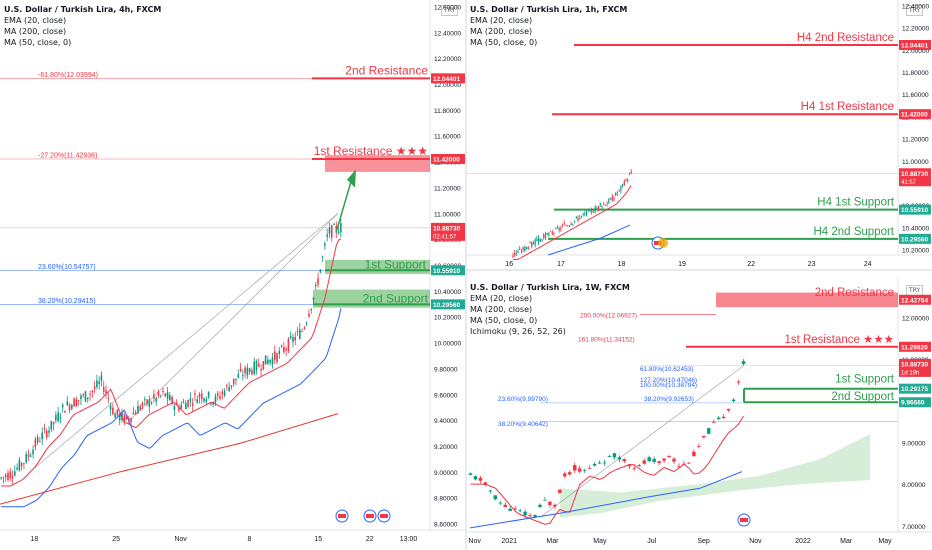  Describe the element at coordinates (914, 527) in the screenshot. I see `bottomright-y-tick: 7.00000` at that location.